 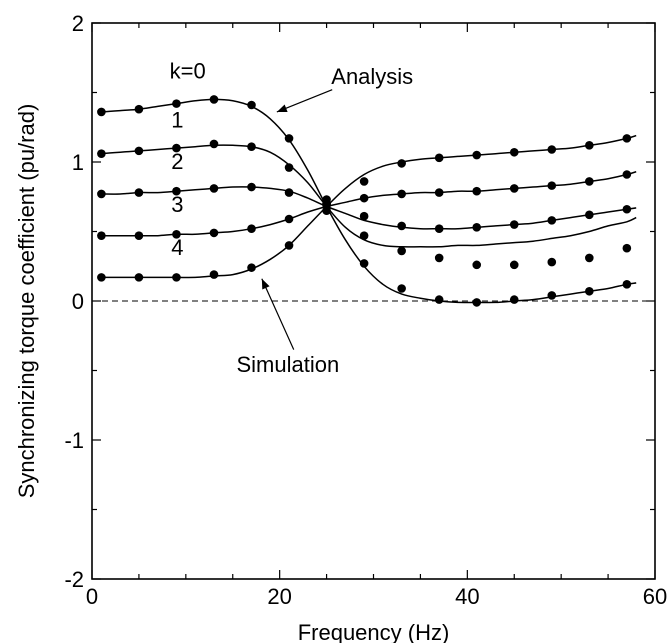 What do you see at coordinates (177, 247) in the screenshot?
I see `series-label-4: 4` at bounding box center [177, 247].